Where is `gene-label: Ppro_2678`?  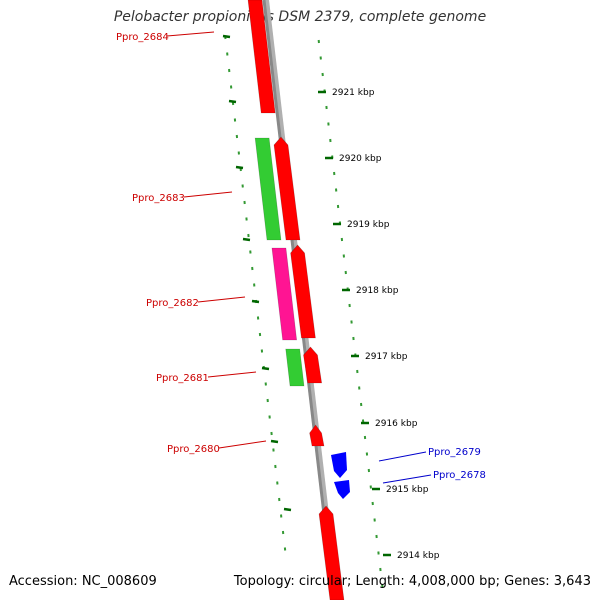 gene-label: Ppro_2678 is located at coordinates (459, 475).